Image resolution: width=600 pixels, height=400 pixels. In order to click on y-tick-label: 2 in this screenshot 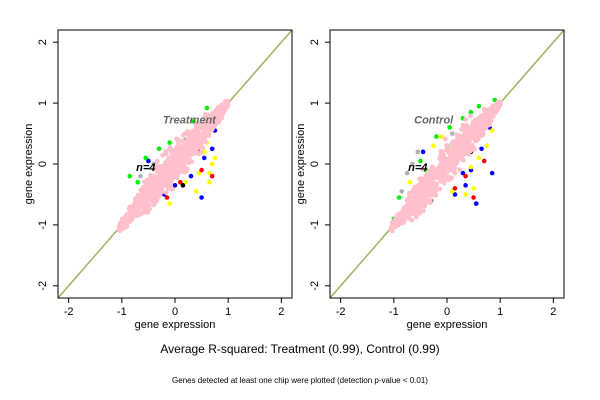, I will do `click(43, 42)`.